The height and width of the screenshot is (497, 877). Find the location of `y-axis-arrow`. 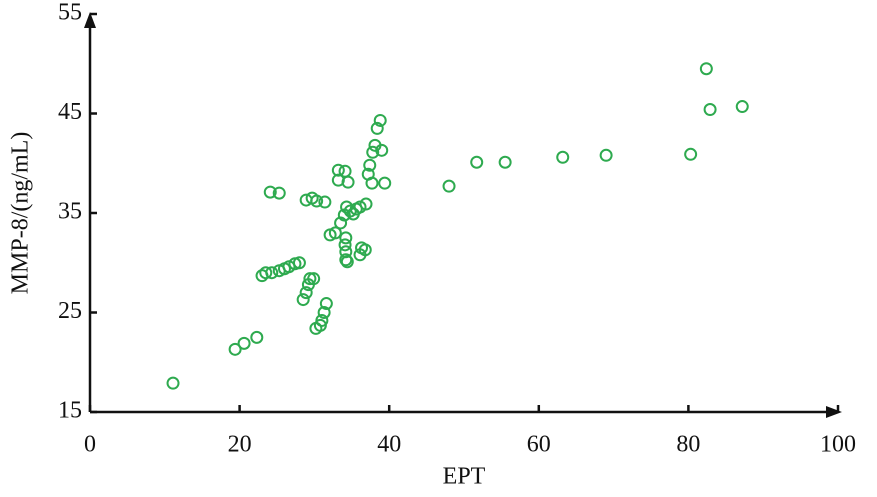

y-axis-arrow is located at coordinates (90, 20).